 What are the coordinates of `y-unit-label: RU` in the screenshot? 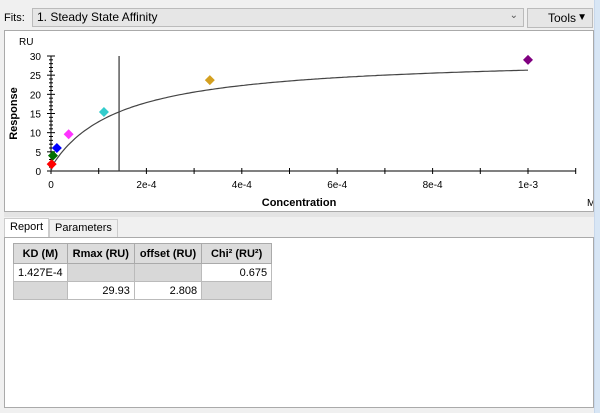 It's located at (26, 42).